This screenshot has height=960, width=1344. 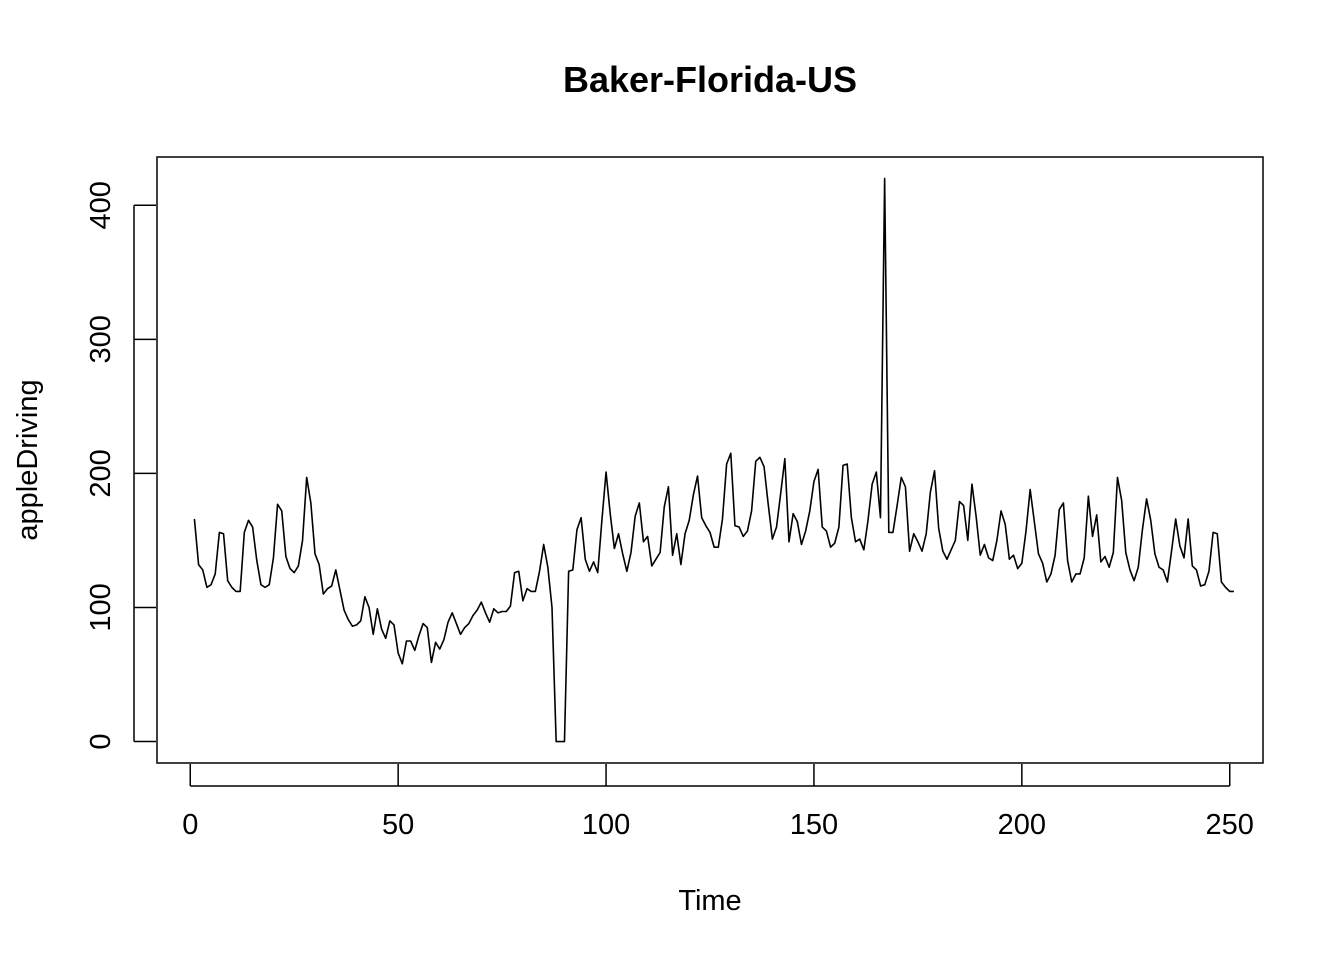 What do you see at coordinates (120, 465) in the screenshot?
I see `y-axis: 0 100 200 300 400` at bounding box center [120, 465].